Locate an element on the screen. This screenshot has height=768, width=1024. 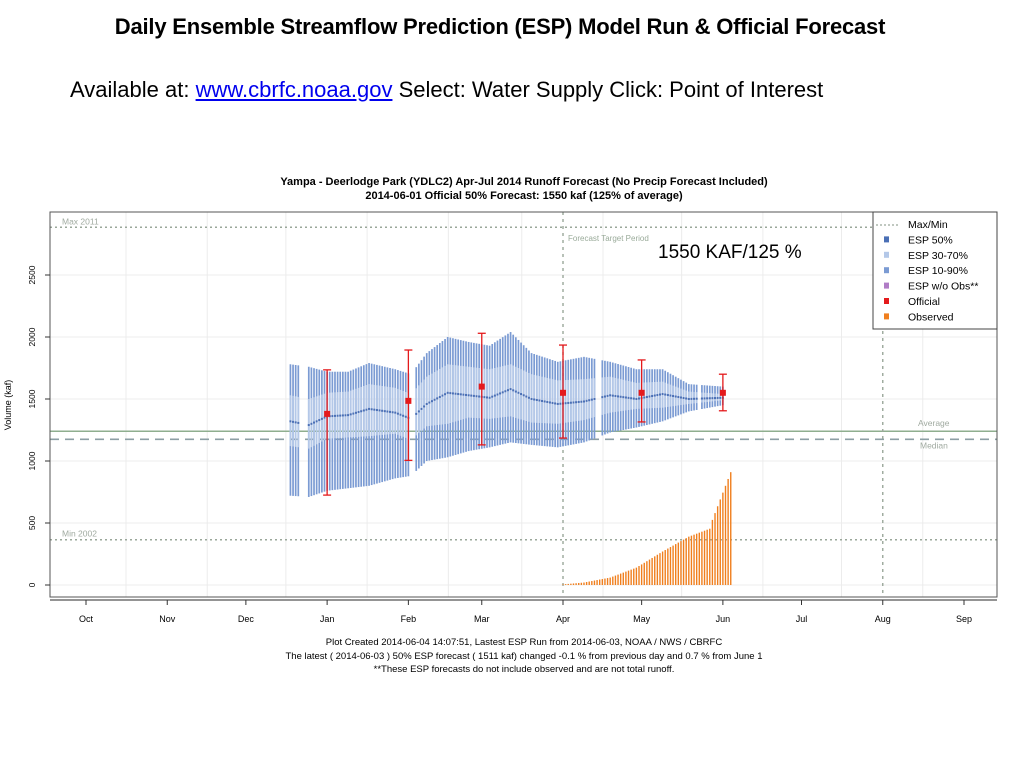
x-axis: Oct Nov Dec Jan Feb Mar Apr May Jun Jul Aug Sep is located at coordinates (523, 611).